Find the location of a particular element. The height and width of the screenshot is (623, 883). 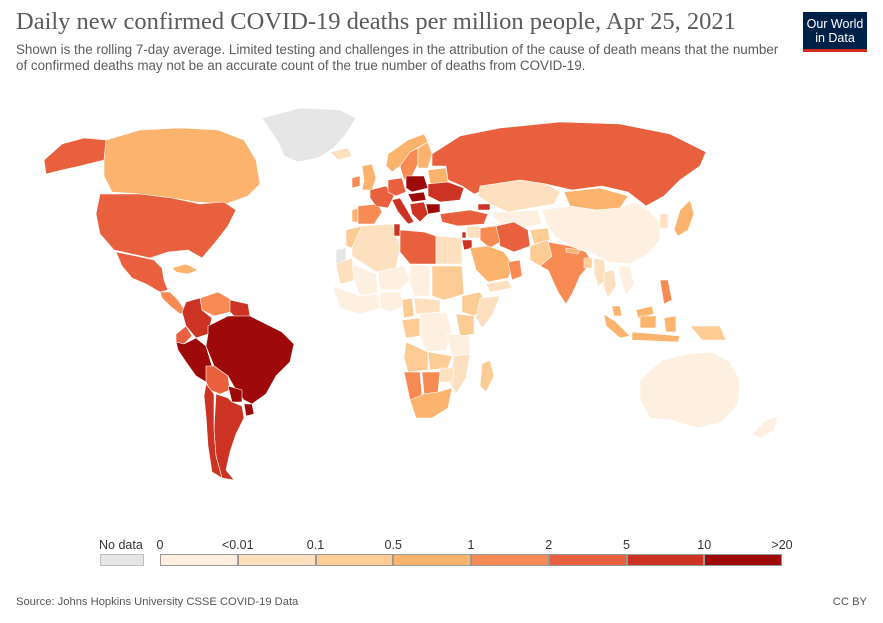

region-sudan is located at coordinates (448, 283).